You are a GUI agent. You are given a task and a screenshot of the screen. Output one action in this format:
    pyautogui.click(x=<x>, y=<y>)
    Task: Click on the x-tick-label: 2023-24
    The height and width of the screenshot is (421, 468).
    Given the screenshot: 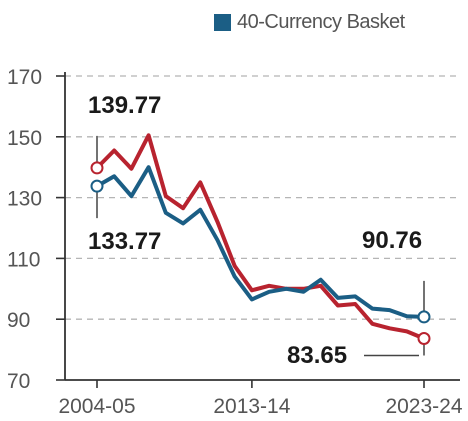 What is the action you would take?
    pyautogui.click(x=423, y=406)
    